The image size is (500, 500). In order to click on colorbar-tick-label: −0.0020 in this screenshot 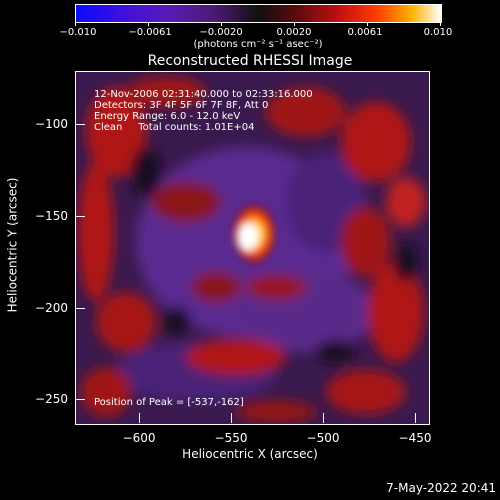, I will do `click(221, 32)`.